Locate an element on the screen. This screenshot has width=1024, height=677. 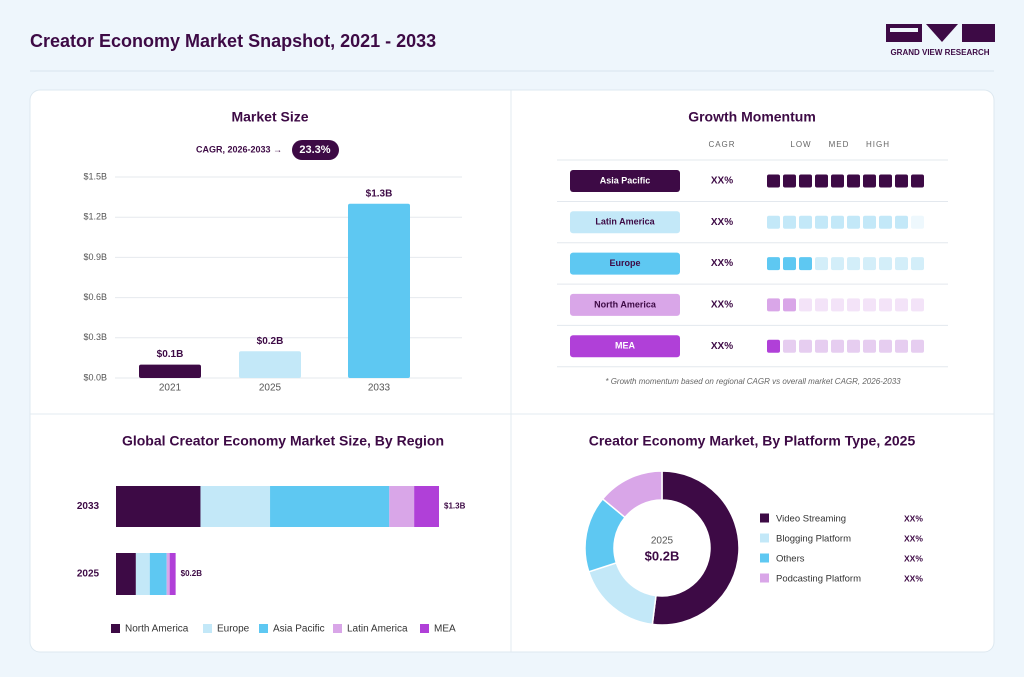
value-label: $1.3B is located at coordinates (379, 193).